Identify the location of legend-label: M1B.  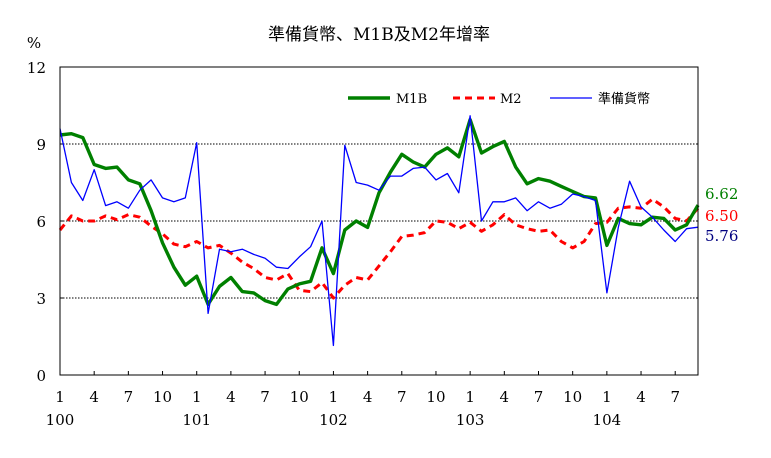
(411, 99).